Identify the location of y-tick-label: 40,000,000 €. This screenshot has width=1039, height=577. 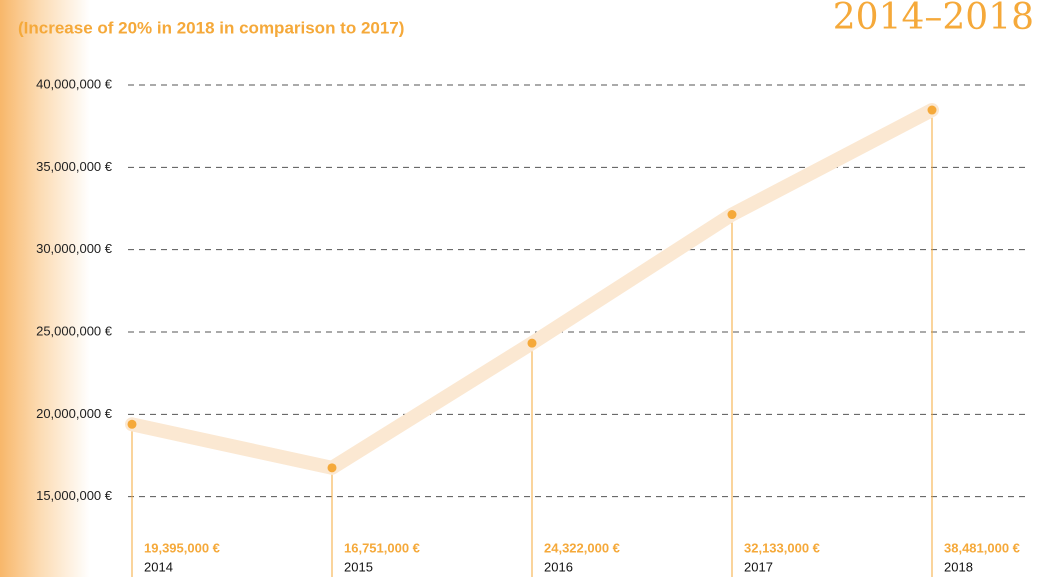
(74, 83).